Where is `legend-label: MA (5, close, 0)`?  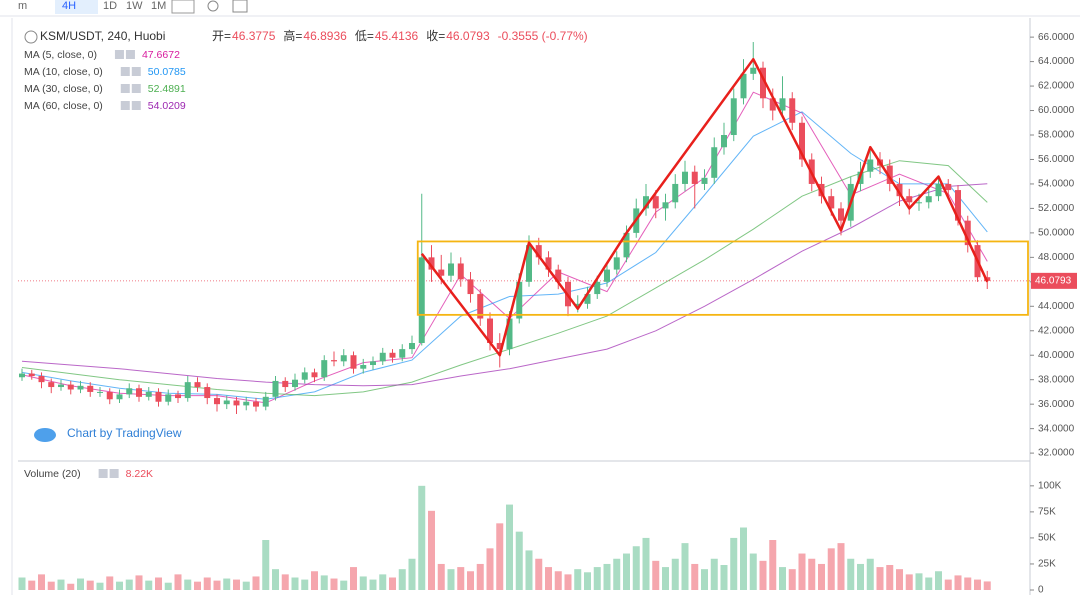
legend-label: MA (5, close, 0) is located at coordinates (60, 55).